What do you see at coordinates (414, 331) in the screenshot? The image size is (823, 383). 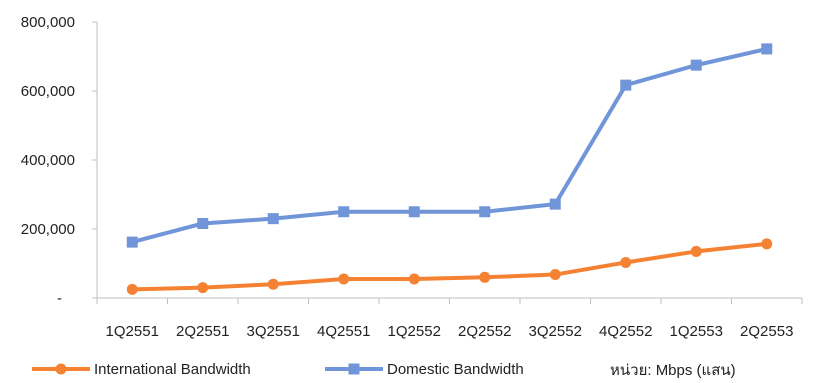 I see `x-tick-label: 1Q2552` at bounding box center [414, 331].